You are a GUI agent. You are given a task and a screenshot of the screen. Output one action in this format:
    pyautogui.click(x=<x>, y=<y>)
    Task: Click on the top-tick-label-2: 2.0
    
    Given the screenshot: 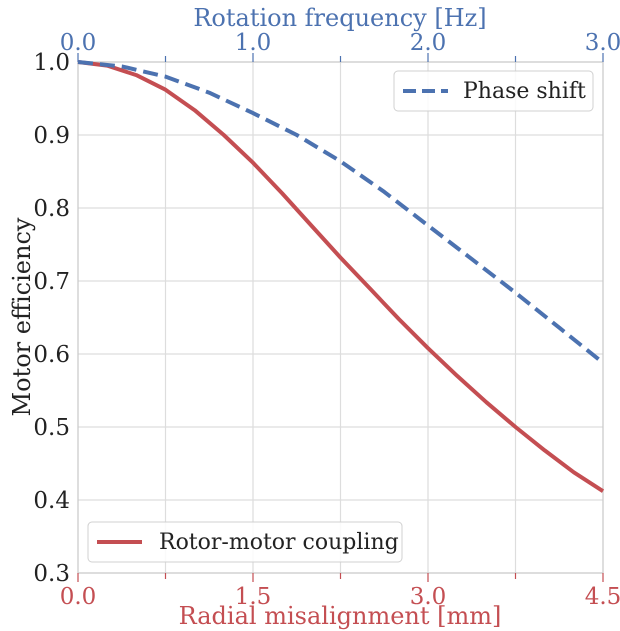 What is the action you would take?
    pyautogui.click(x=428, y=43)
    